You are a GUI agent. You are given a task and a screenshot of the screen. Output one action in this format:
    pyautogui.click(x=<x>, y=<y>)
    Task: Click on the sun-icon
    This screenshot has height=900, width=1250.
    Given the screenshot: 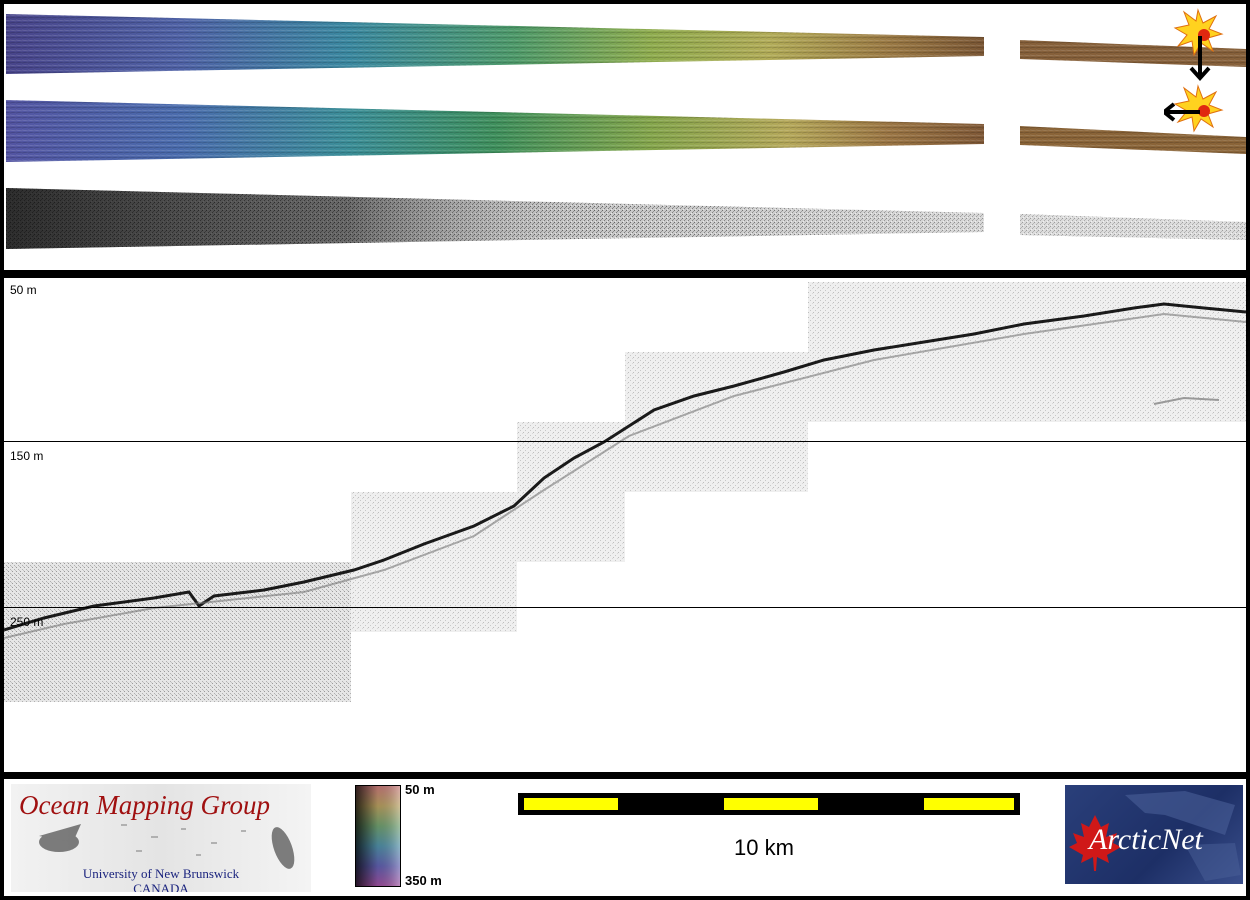 What is the action you would take?
    pyautogui.click(x=1198, y=108)
    